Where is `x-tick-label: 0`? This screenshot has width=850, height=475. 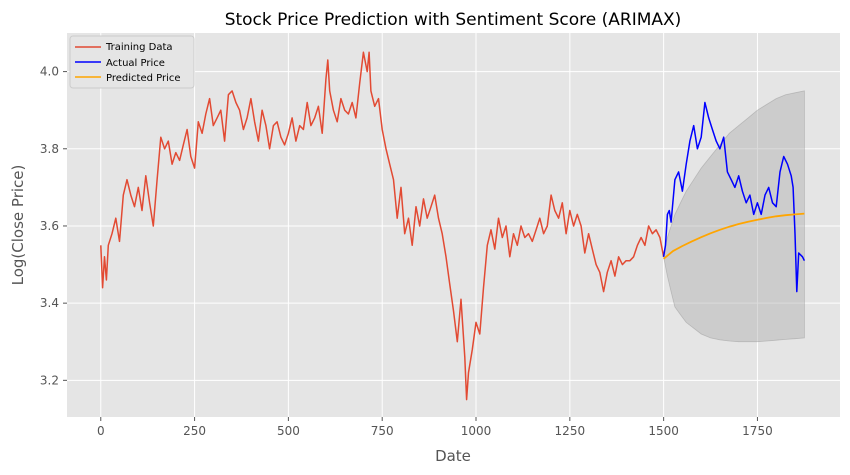
x-tick-label: 0 is located at coordinates (101, 431).